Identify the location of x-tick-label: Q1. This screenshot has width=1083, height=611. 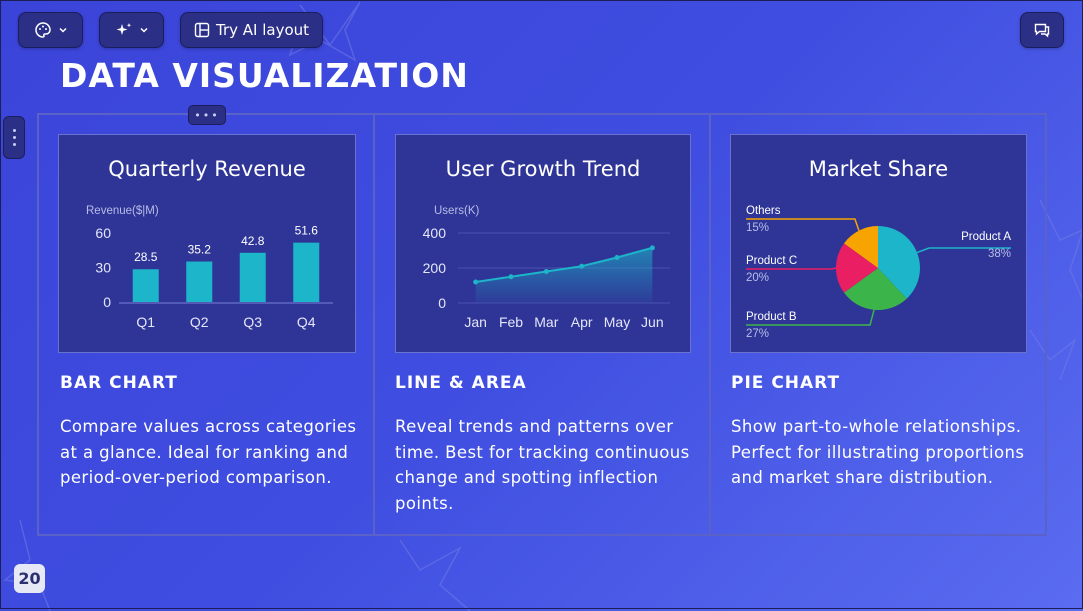
(145, 322).